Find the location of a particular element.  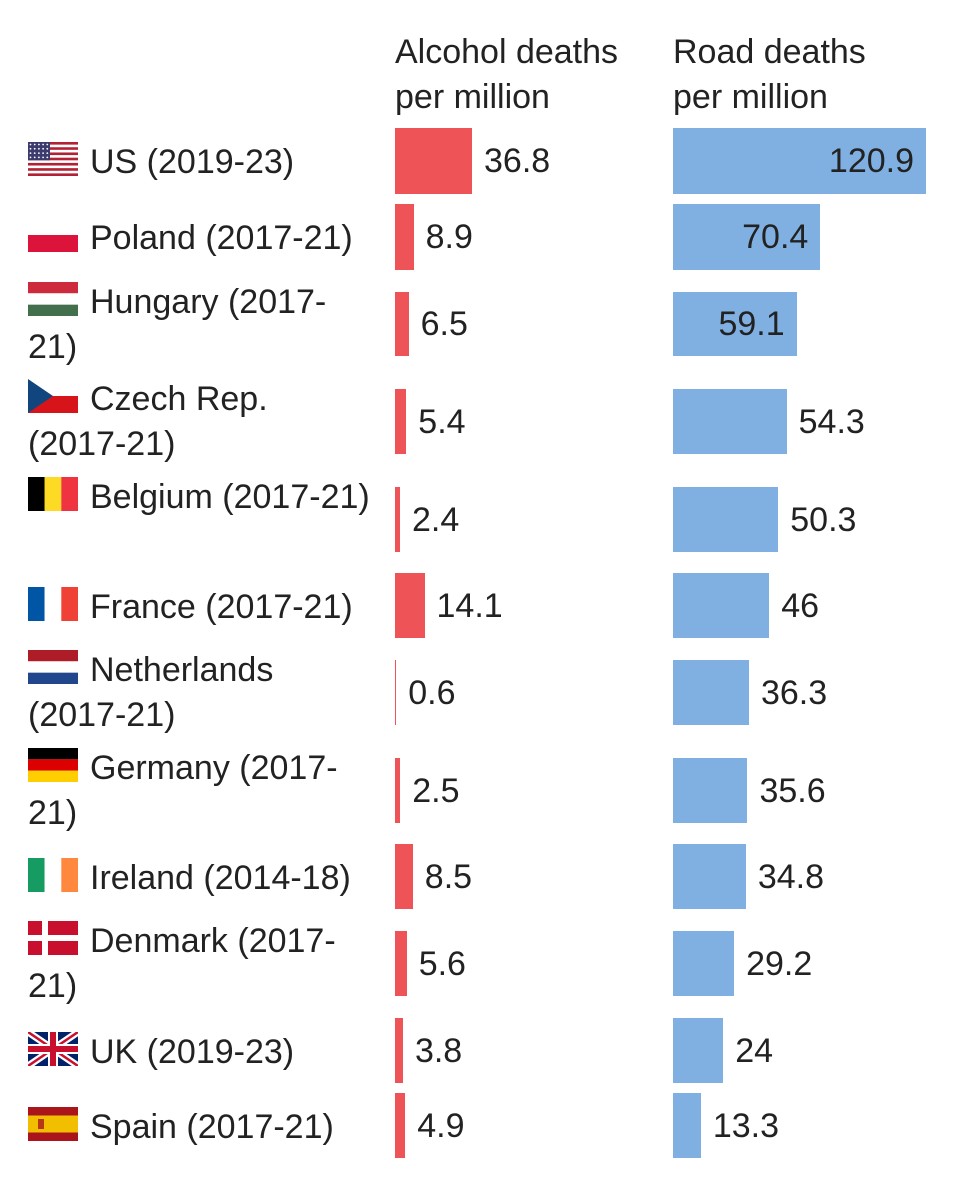

row-label: Belgium (2017-21) is located at coordinates (200, 497).